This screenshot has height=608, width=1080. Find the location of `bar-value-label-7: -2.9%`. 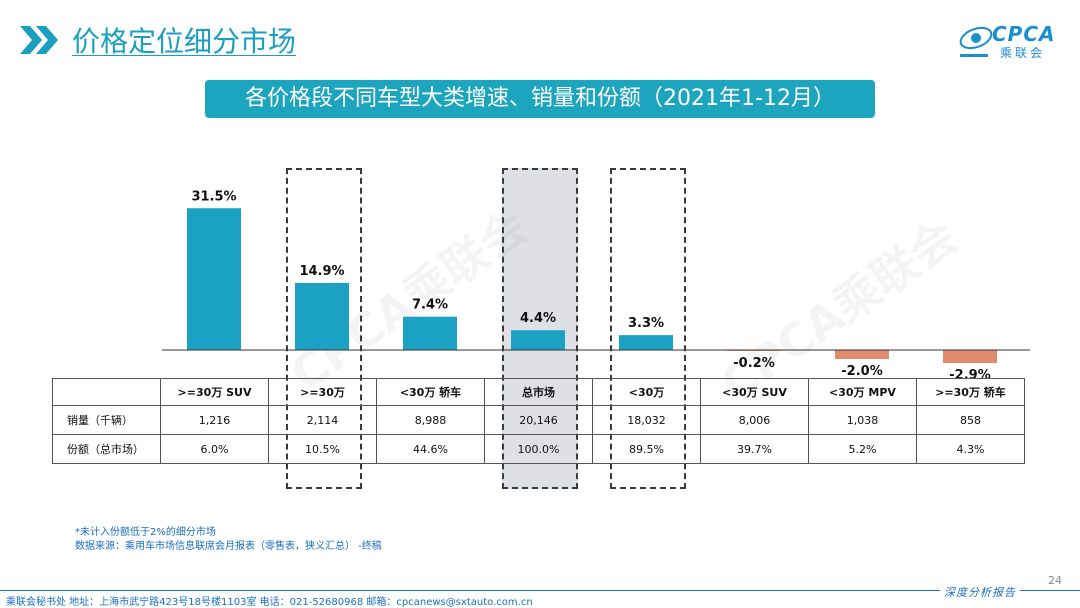

bar-value-label-7: -2.9% is located at coordinates (969, 374).